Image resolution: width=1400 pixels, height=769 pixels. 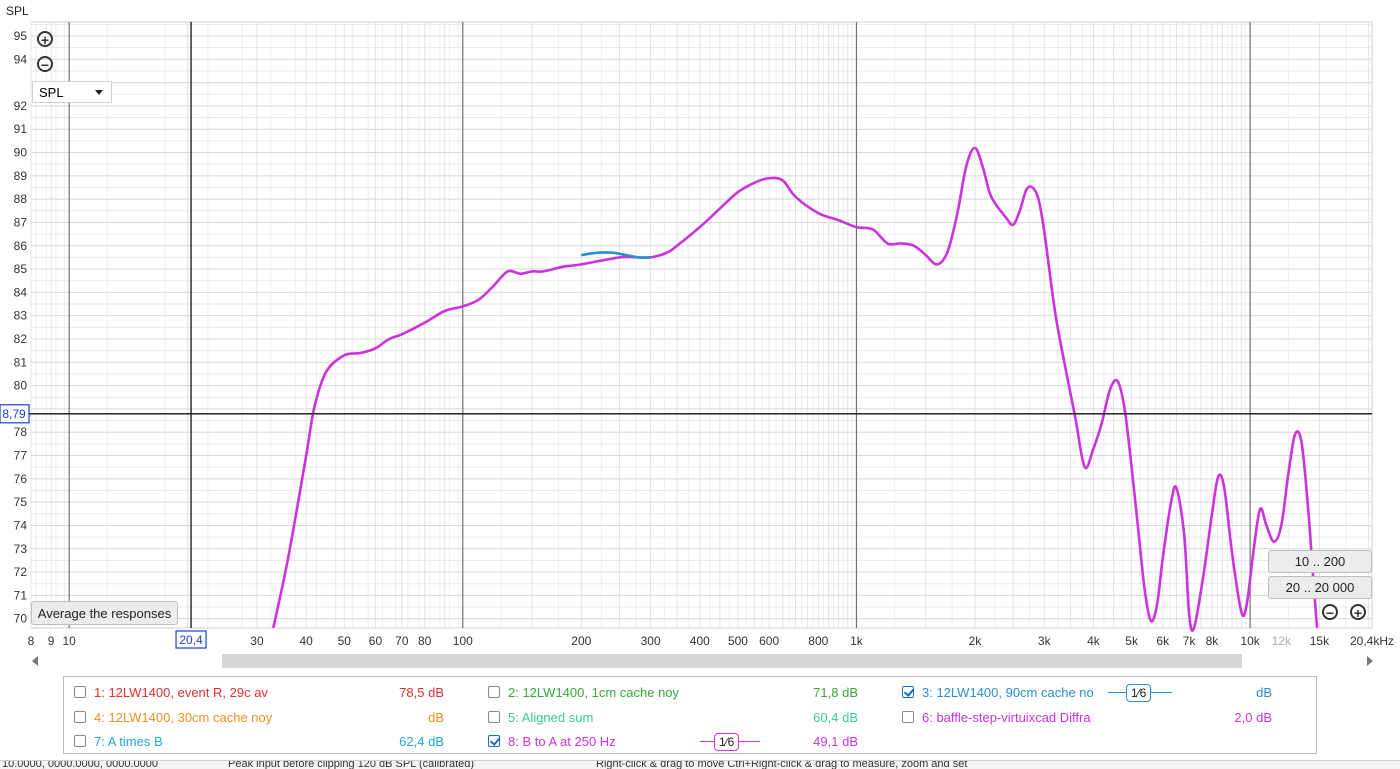 What do you see at coordinates (181, 692) in the screenshot?
I see `legend-label: 1: 12LW1400, event R, 29c av` at bounding box center [181, 692].